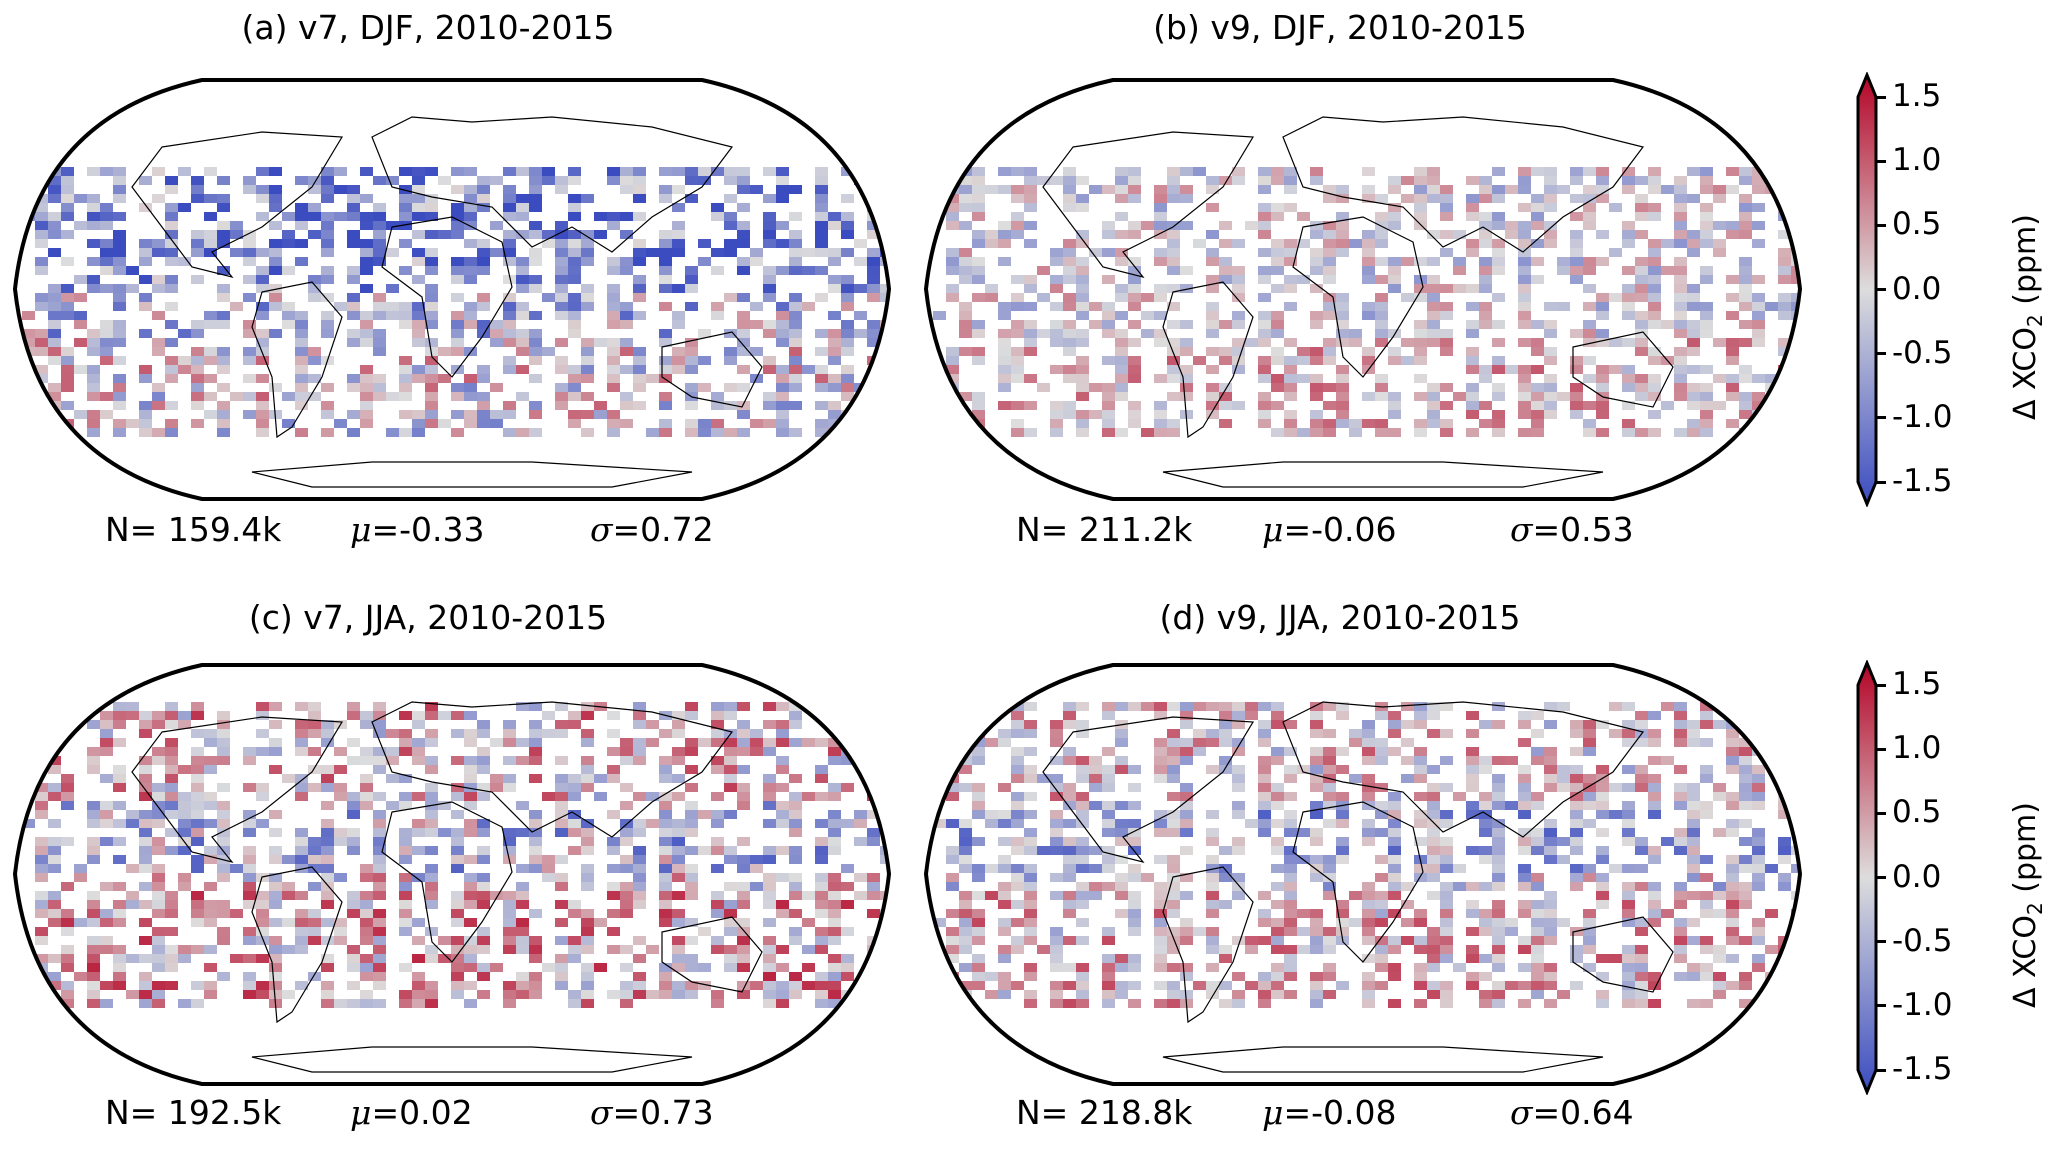 The height and width of the screenshot is (1152, 2067). Describe the element at coordinates (1917, 288) in the screenshot. I see `colorbar-tick-label: 0.0` at that location.